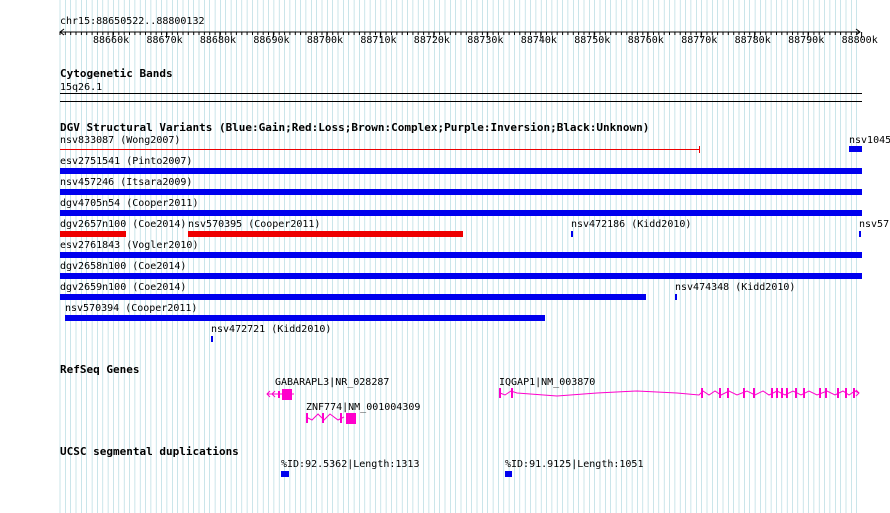 This screenshot has height=513, width=890. What do you see at coordinates (631, 224) in the screenshot?
I see `dgv-feature-label: nsv472186 (Kidd2010)` at bounding box center [631, 224].